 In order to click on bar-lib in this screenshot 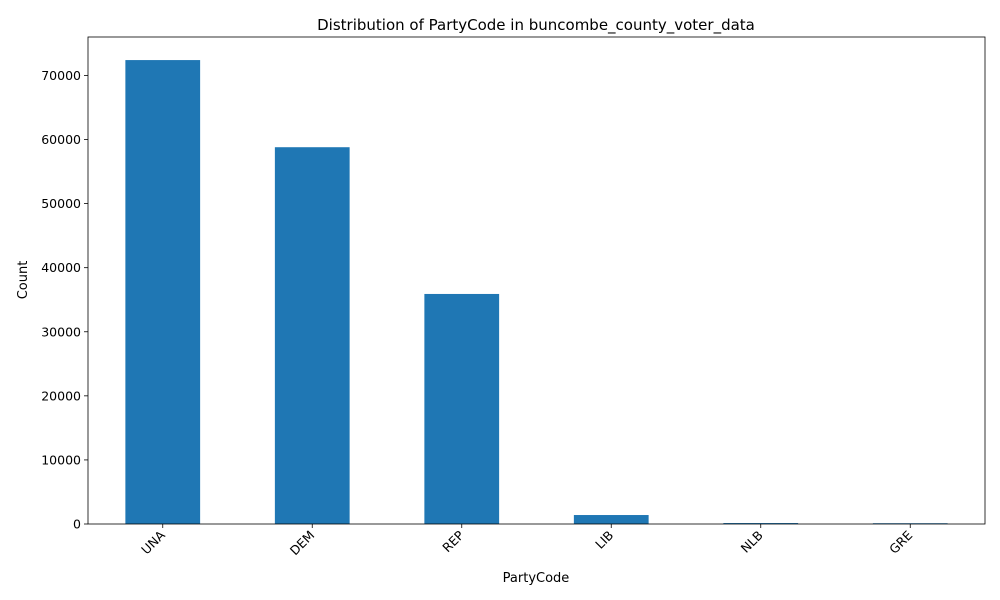, I will do `click(611, 519)`.